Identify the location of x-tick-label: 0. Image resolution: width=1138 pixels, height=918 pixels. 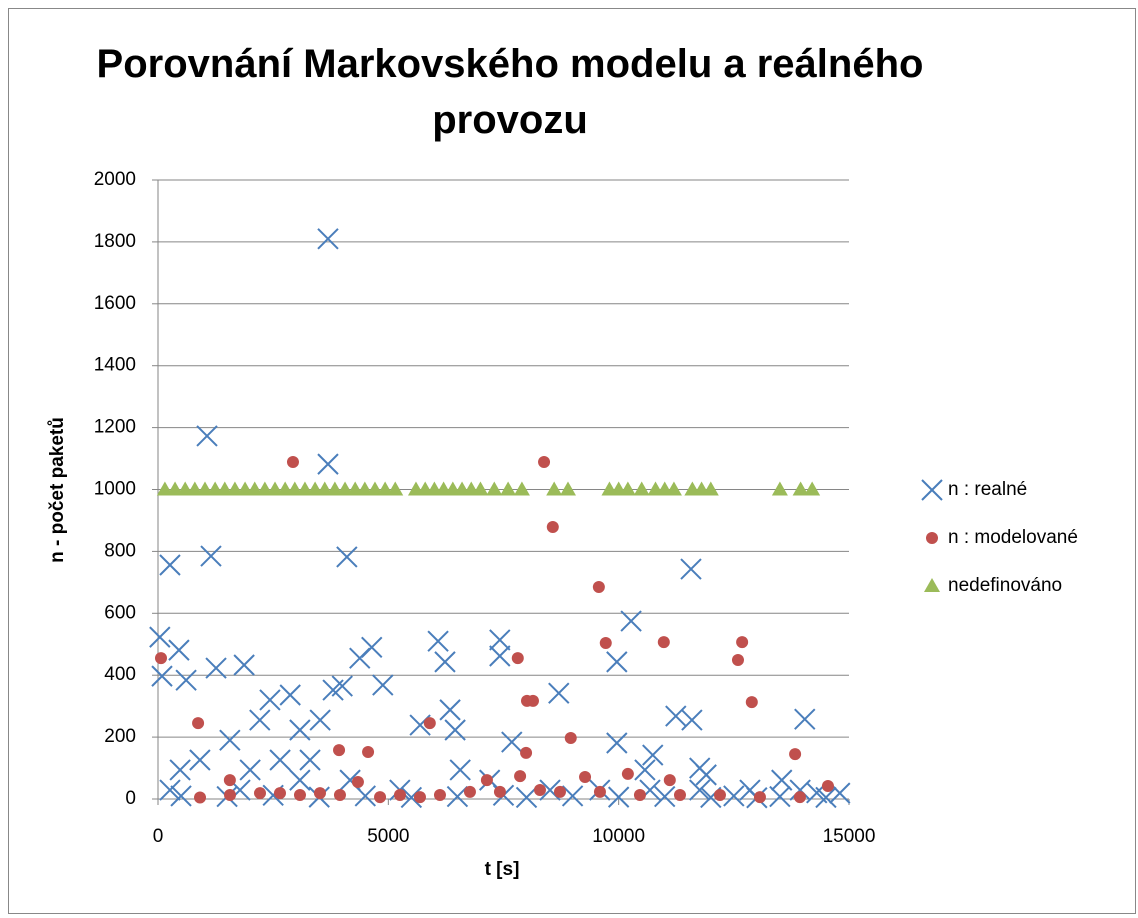
(158, 836).